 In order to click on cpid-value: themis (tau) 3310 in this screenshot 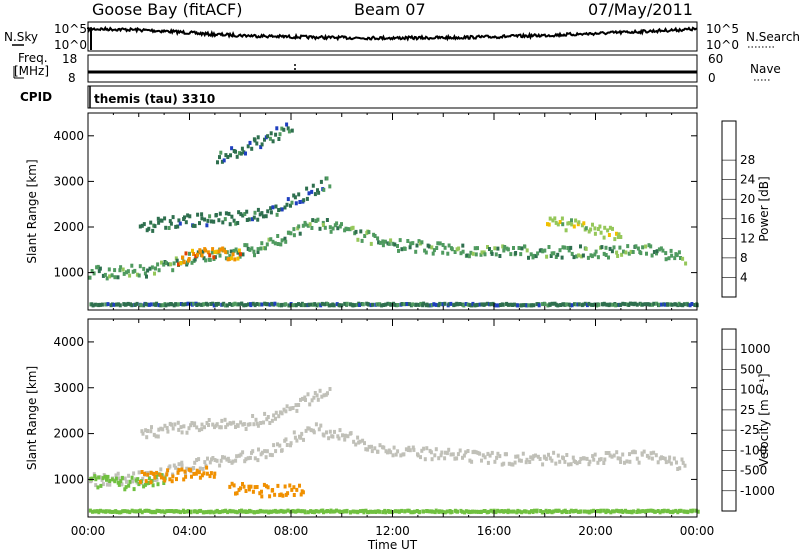, I will do `click(155, 99)`.